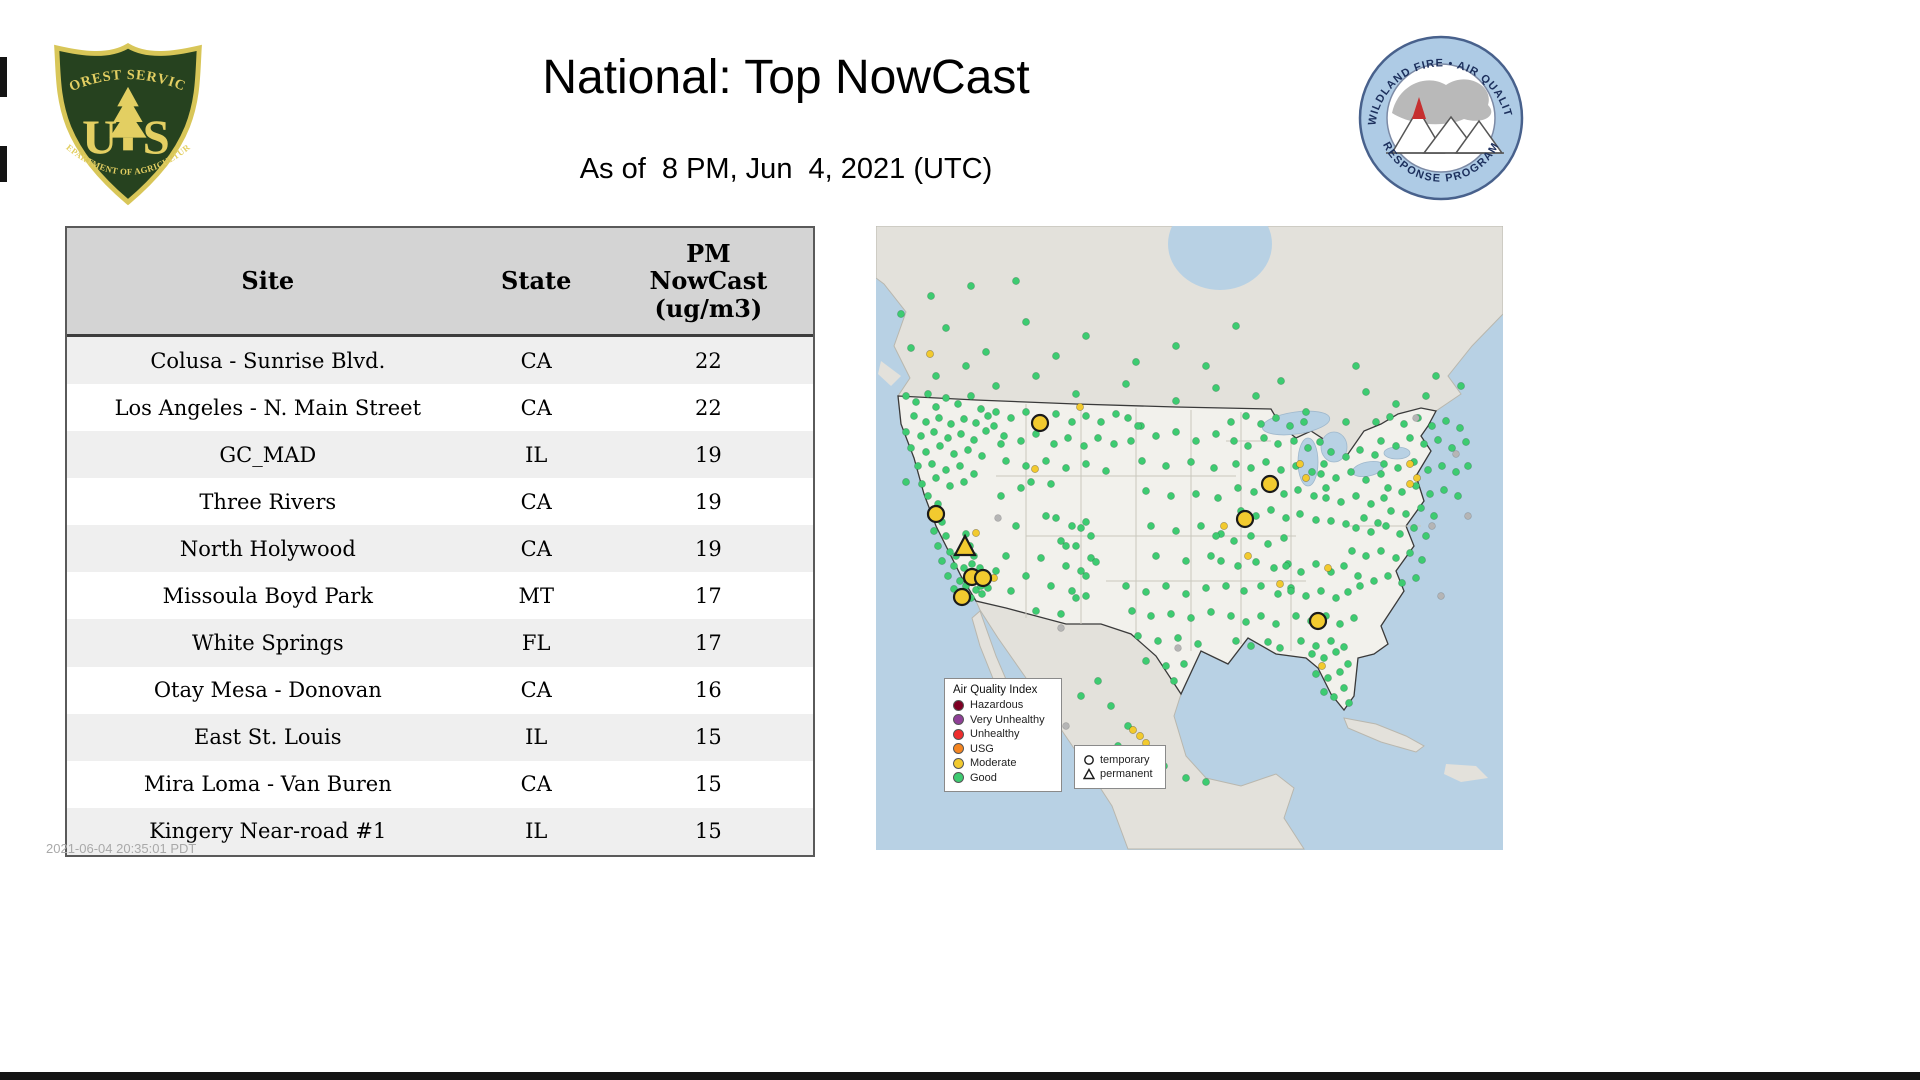 Image resolution: width=1920 pixels, height=1080 pixels. Describe the element at coordinates (1384, 735) in the screenshot. I see `map-cuba` at that location.